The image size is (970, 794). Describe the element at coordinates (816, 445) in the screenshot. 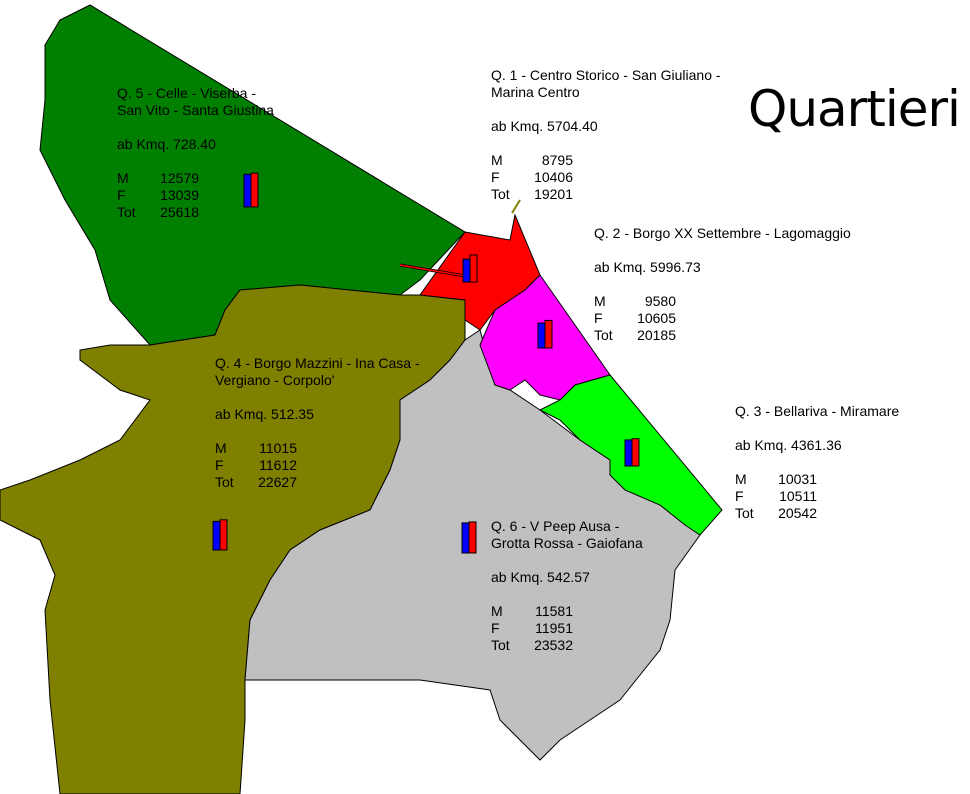

I see `density-value: 4361.36` at that location.